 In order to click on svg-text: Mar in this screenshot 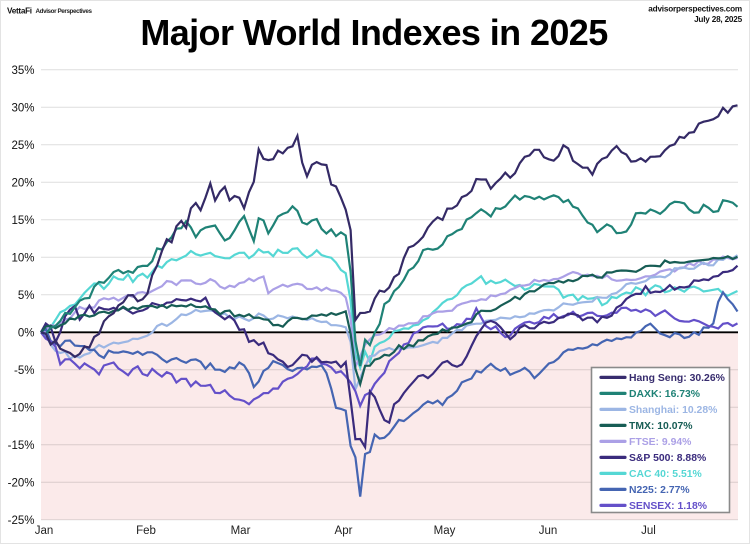, I will do `click(241, 531)`.